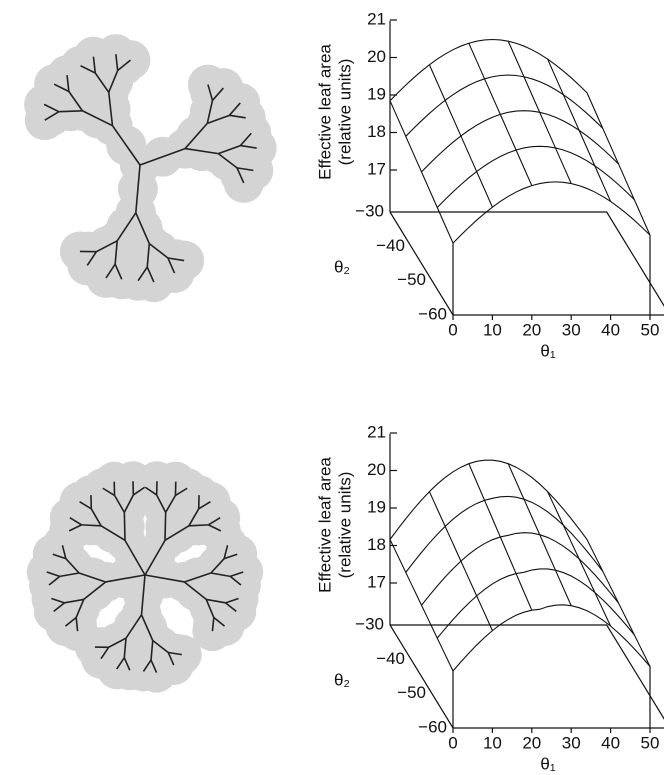  What do you see at coordinates (324, 525) in the screenshot?
I see `z-axis-label: Effective leaf area` at bounding box center [324, 525].